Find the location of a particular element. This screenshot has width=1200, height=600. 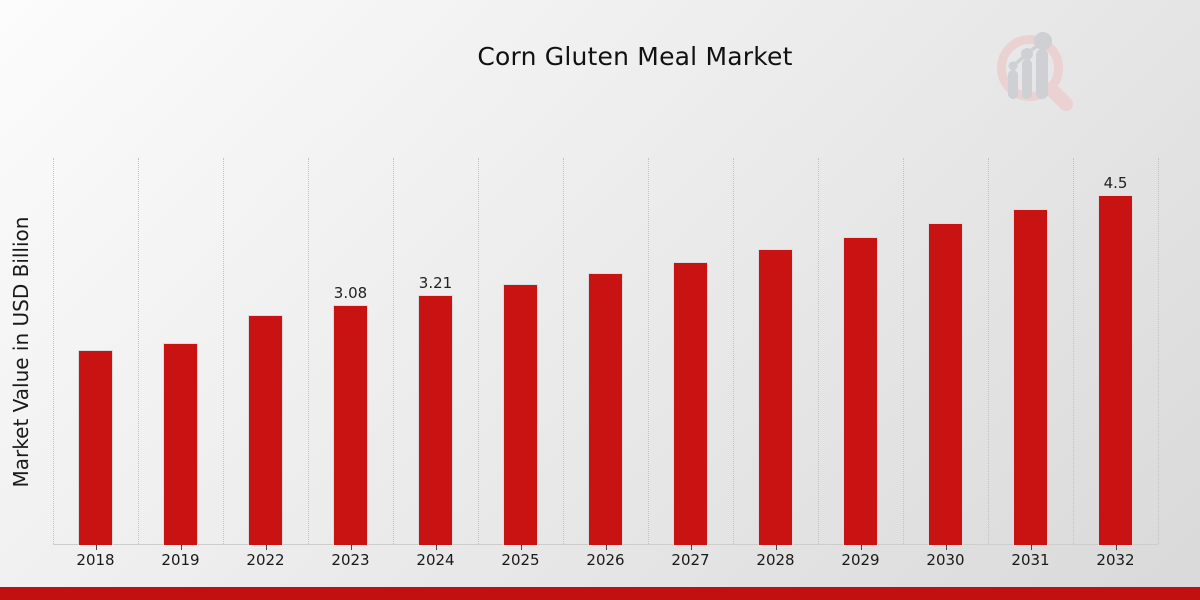

logo-trend-dot-medium-icon is located at coordinates (1027, 54).